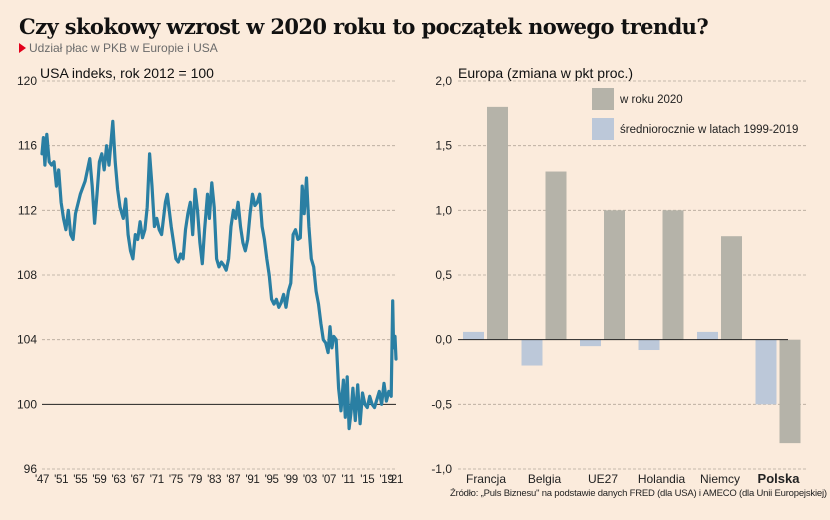 The width and height of the screenshot is (830, 520). Describe the element at coordinates (443, 275) in the screenshot. I see `y-tick-label: 0,5` at that location.